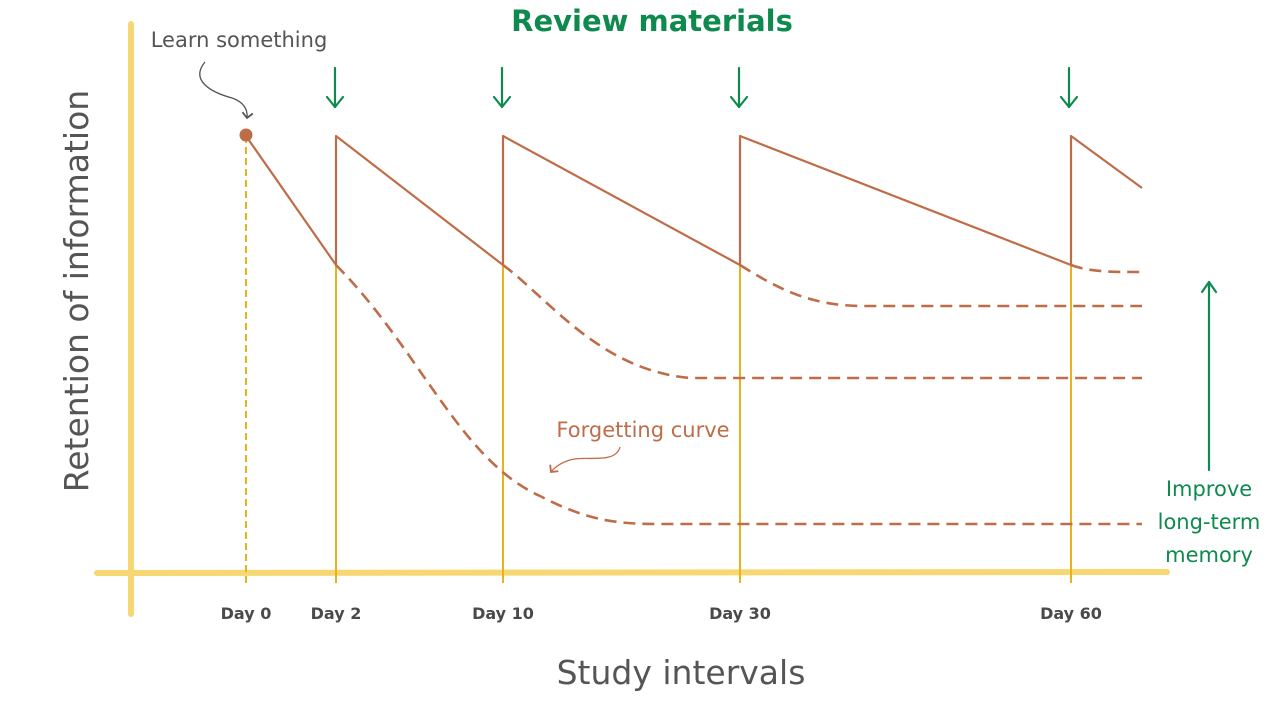 The image size is (1280, 720). What do you see at coordinates (642, 430) in the screenshot?
I see `forgetting-curve-label: Forgetting curve` at bounding box center [642, 430].